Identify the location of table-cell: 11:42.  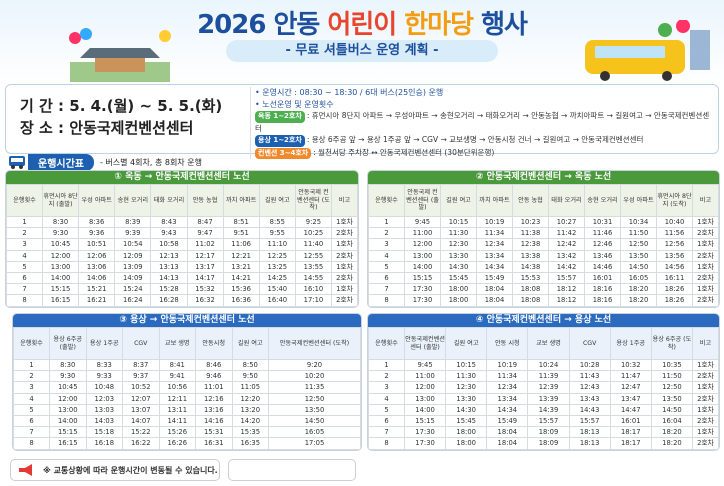
(566, 233).